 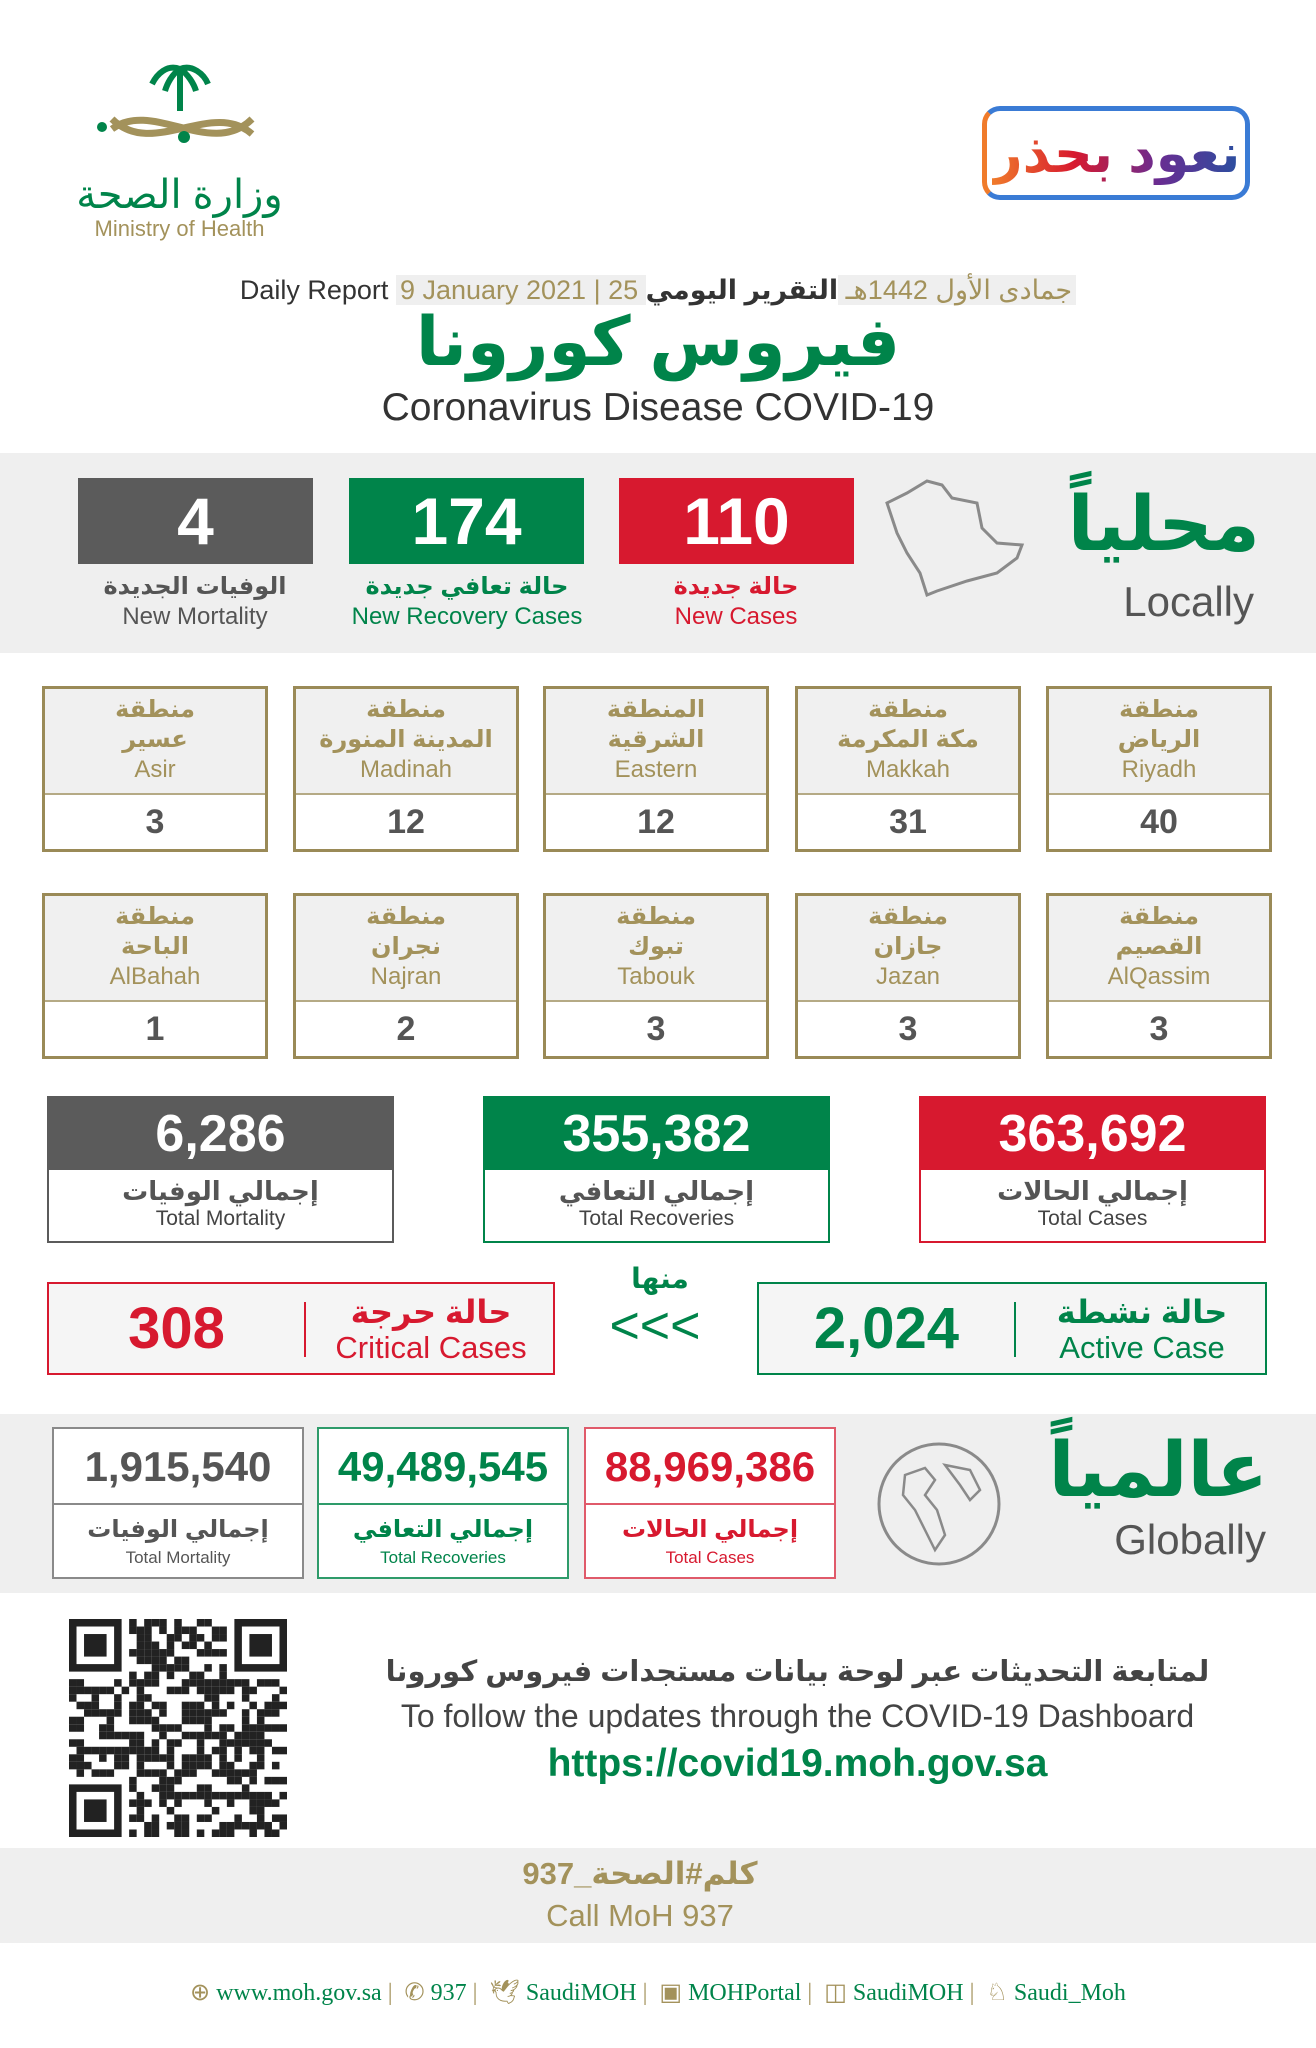 I want to click on active-value: 2,024, so click(x=886, y=1328).